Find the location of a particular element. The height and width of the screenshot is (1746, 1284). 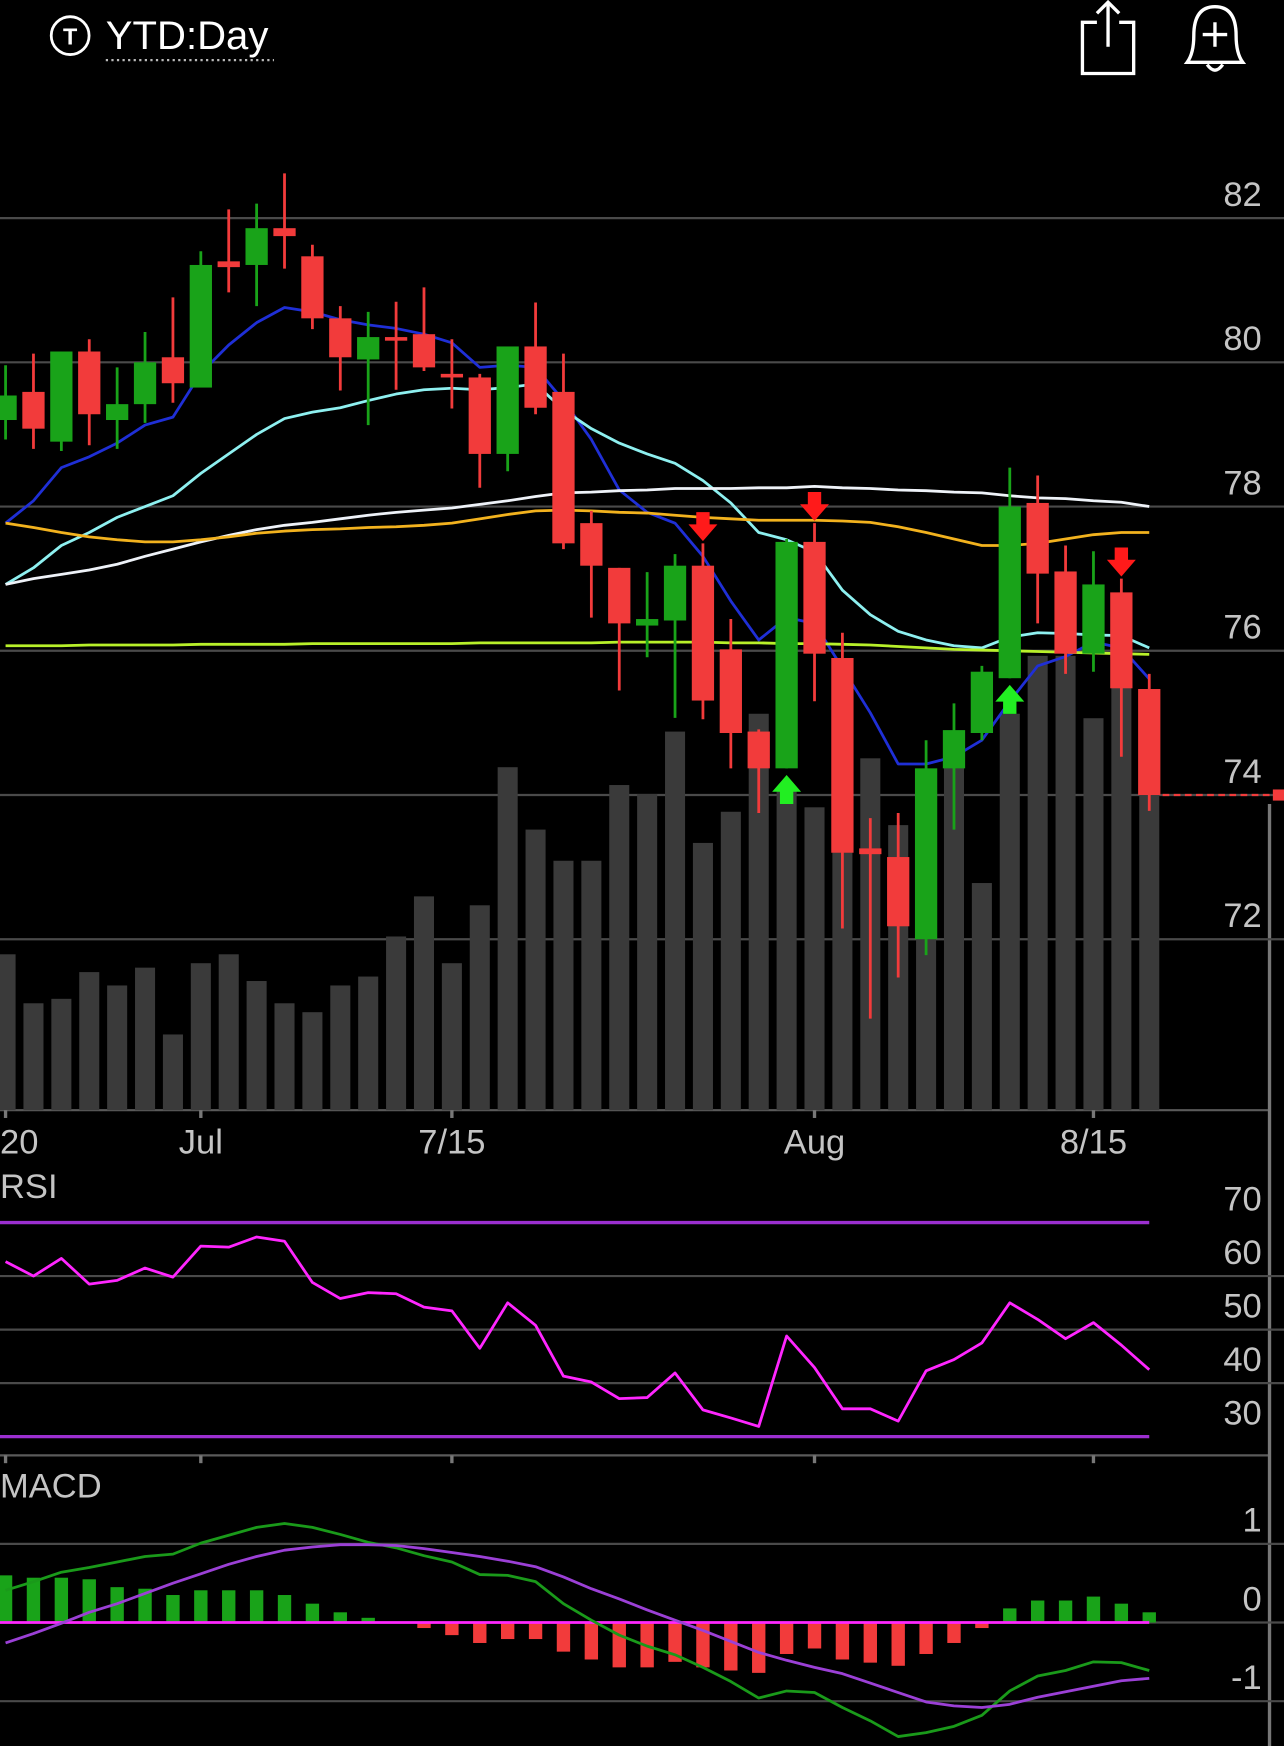

y-tick-label: 60 is located at coordinates (1242, 1253).